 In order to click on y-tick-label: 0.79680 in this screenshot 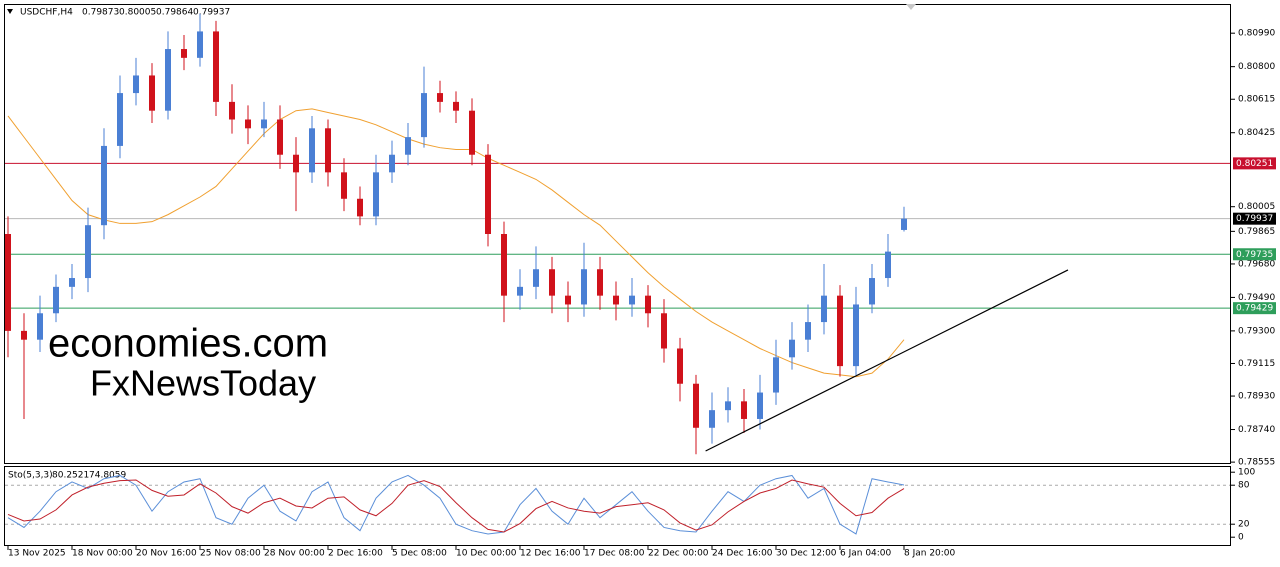, I will do `click(1256, 264)`.